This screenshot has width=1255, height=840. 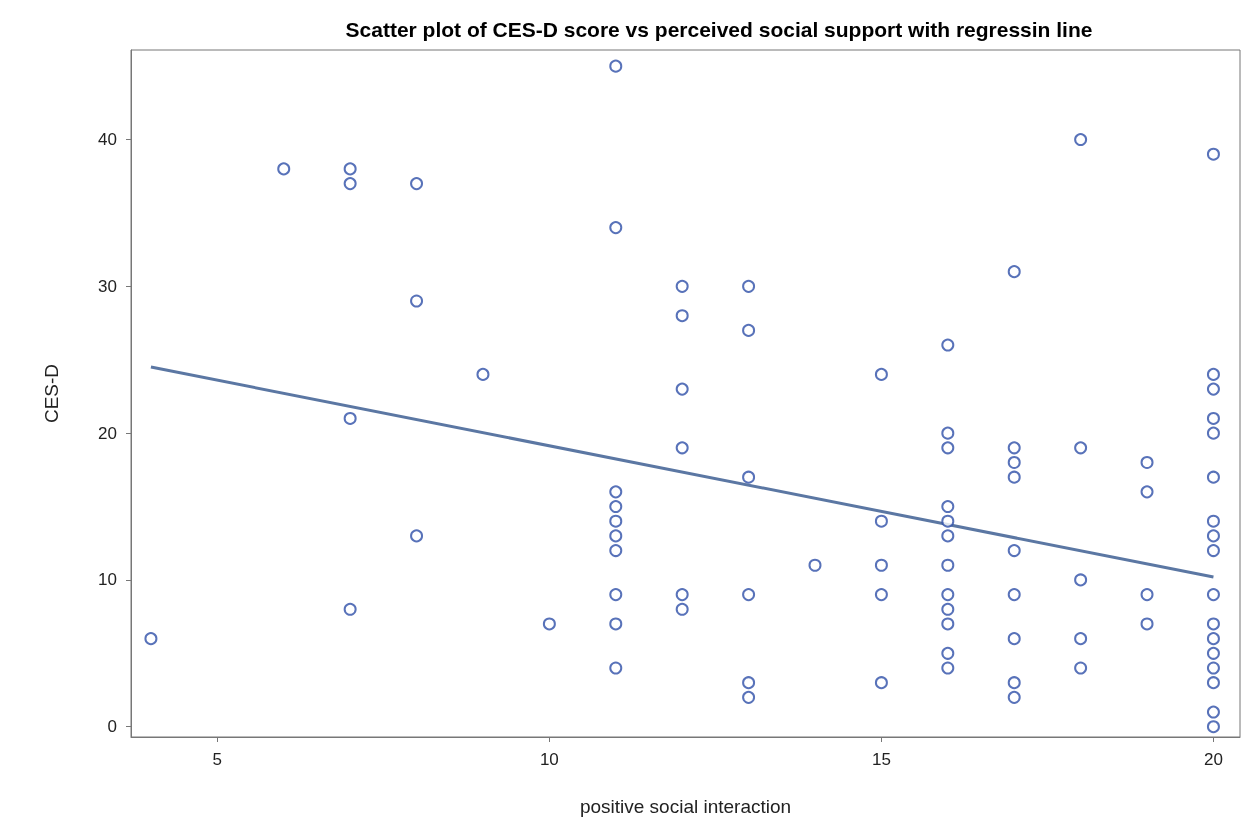 I want to click on x-axis-title: positive social interaction, so click(x=685, y=806).